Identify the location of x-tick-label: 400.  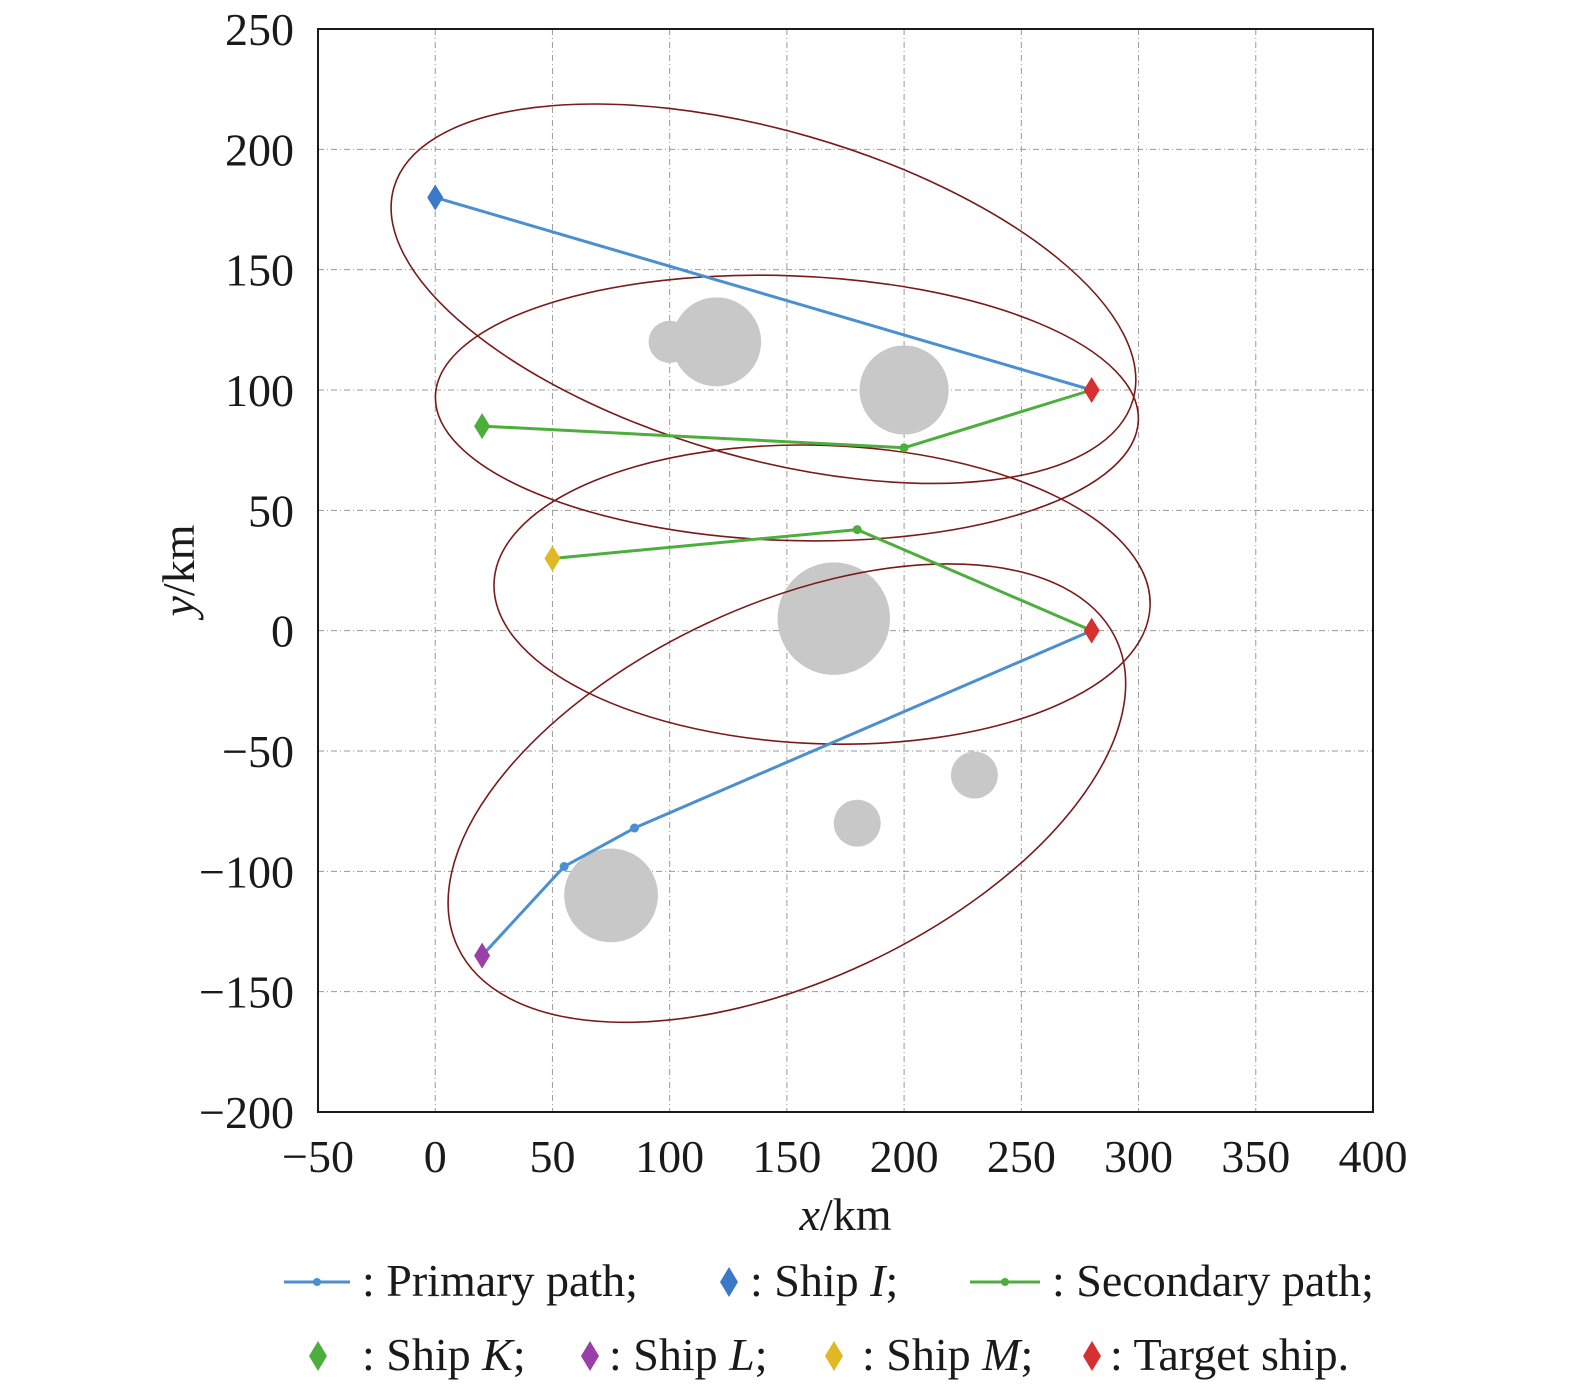
(1373, 1156).